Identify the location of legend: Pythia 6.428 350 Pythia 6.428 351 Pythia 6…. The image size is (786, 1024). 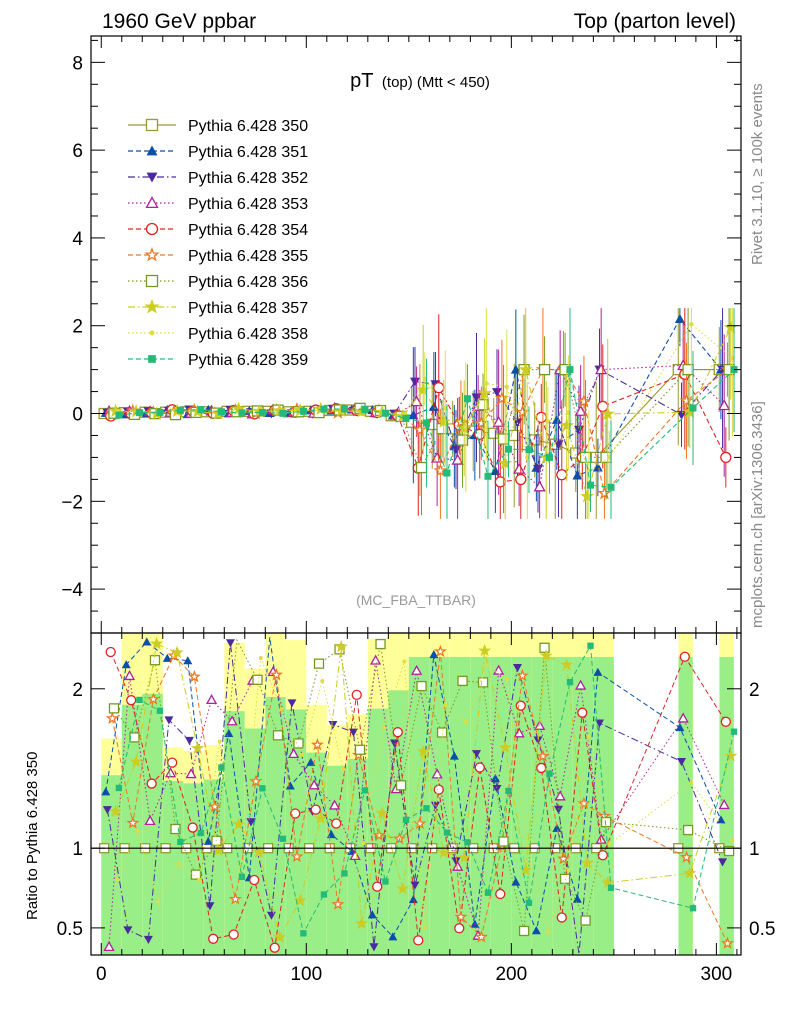
(218, 243).